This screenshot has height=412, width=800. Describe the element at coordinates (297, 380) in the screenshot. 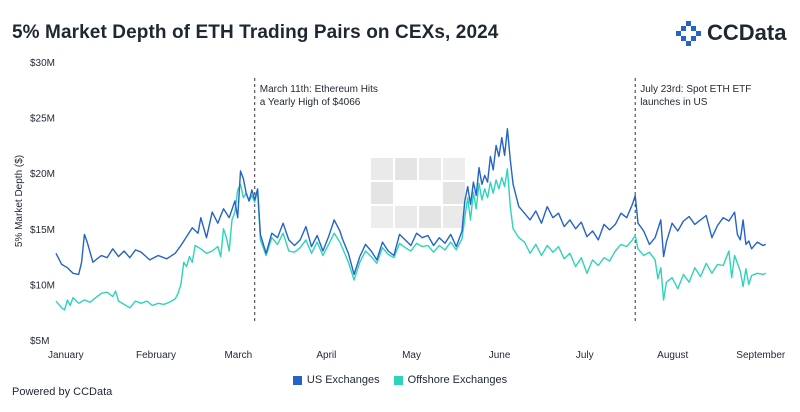

I see `legend-swatch-us` at that location.